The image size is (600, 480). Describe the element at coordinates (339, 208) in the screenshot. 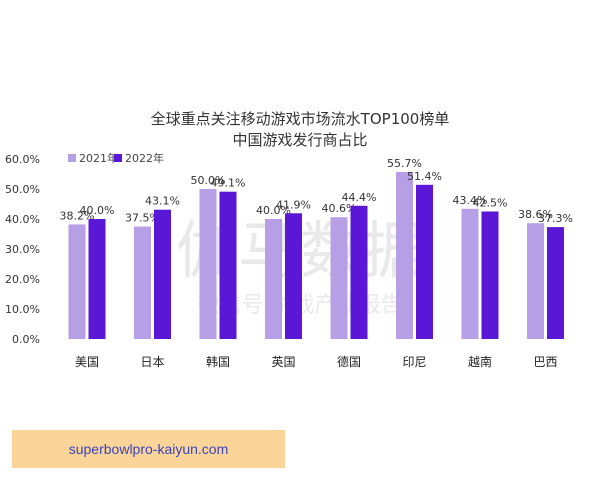

I see `data-label: 40.6%` at that location.